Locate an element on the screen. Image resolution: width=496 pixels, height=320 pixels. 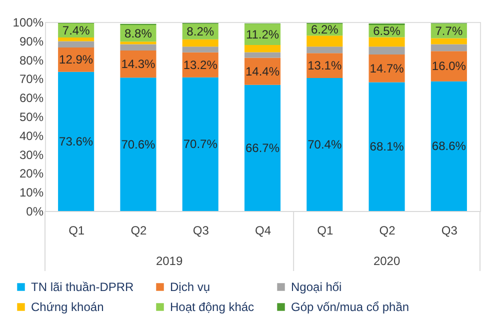
data-label: 68.6% is located at coordinates (449, 146).